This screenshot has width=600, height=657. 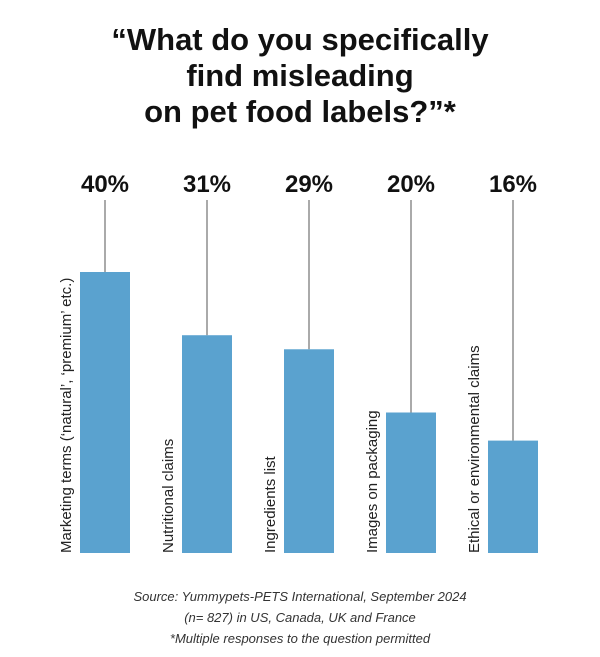 What do you see at coordinates (372, 481) in the screenshot?
I see `category-label: Images on packaging` at bounding box center [372, 481].